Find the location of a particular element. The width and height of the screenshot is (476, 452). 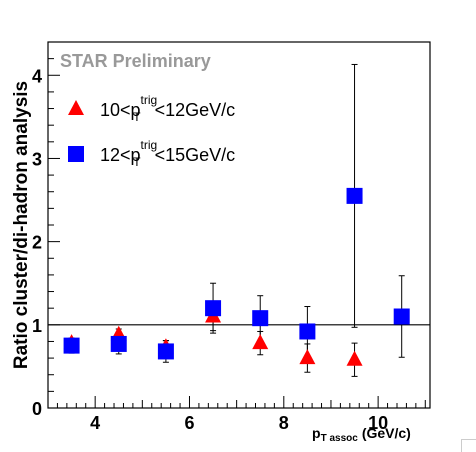

x-axis-label-main: p is located at coordinates (316, 433).